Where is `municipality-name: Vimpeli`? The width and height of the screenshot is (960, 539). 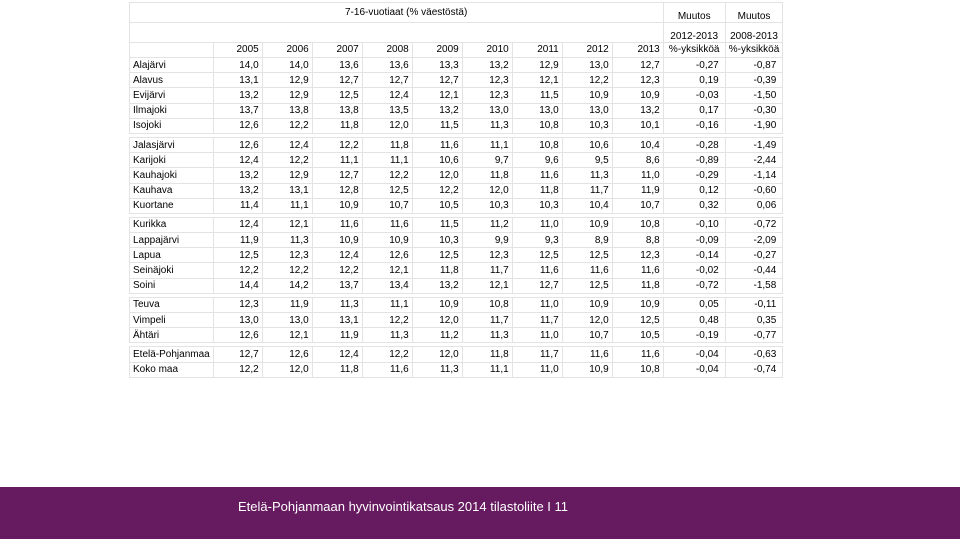
municipality-name: Vimpeli is located at coordinates (171, 320).